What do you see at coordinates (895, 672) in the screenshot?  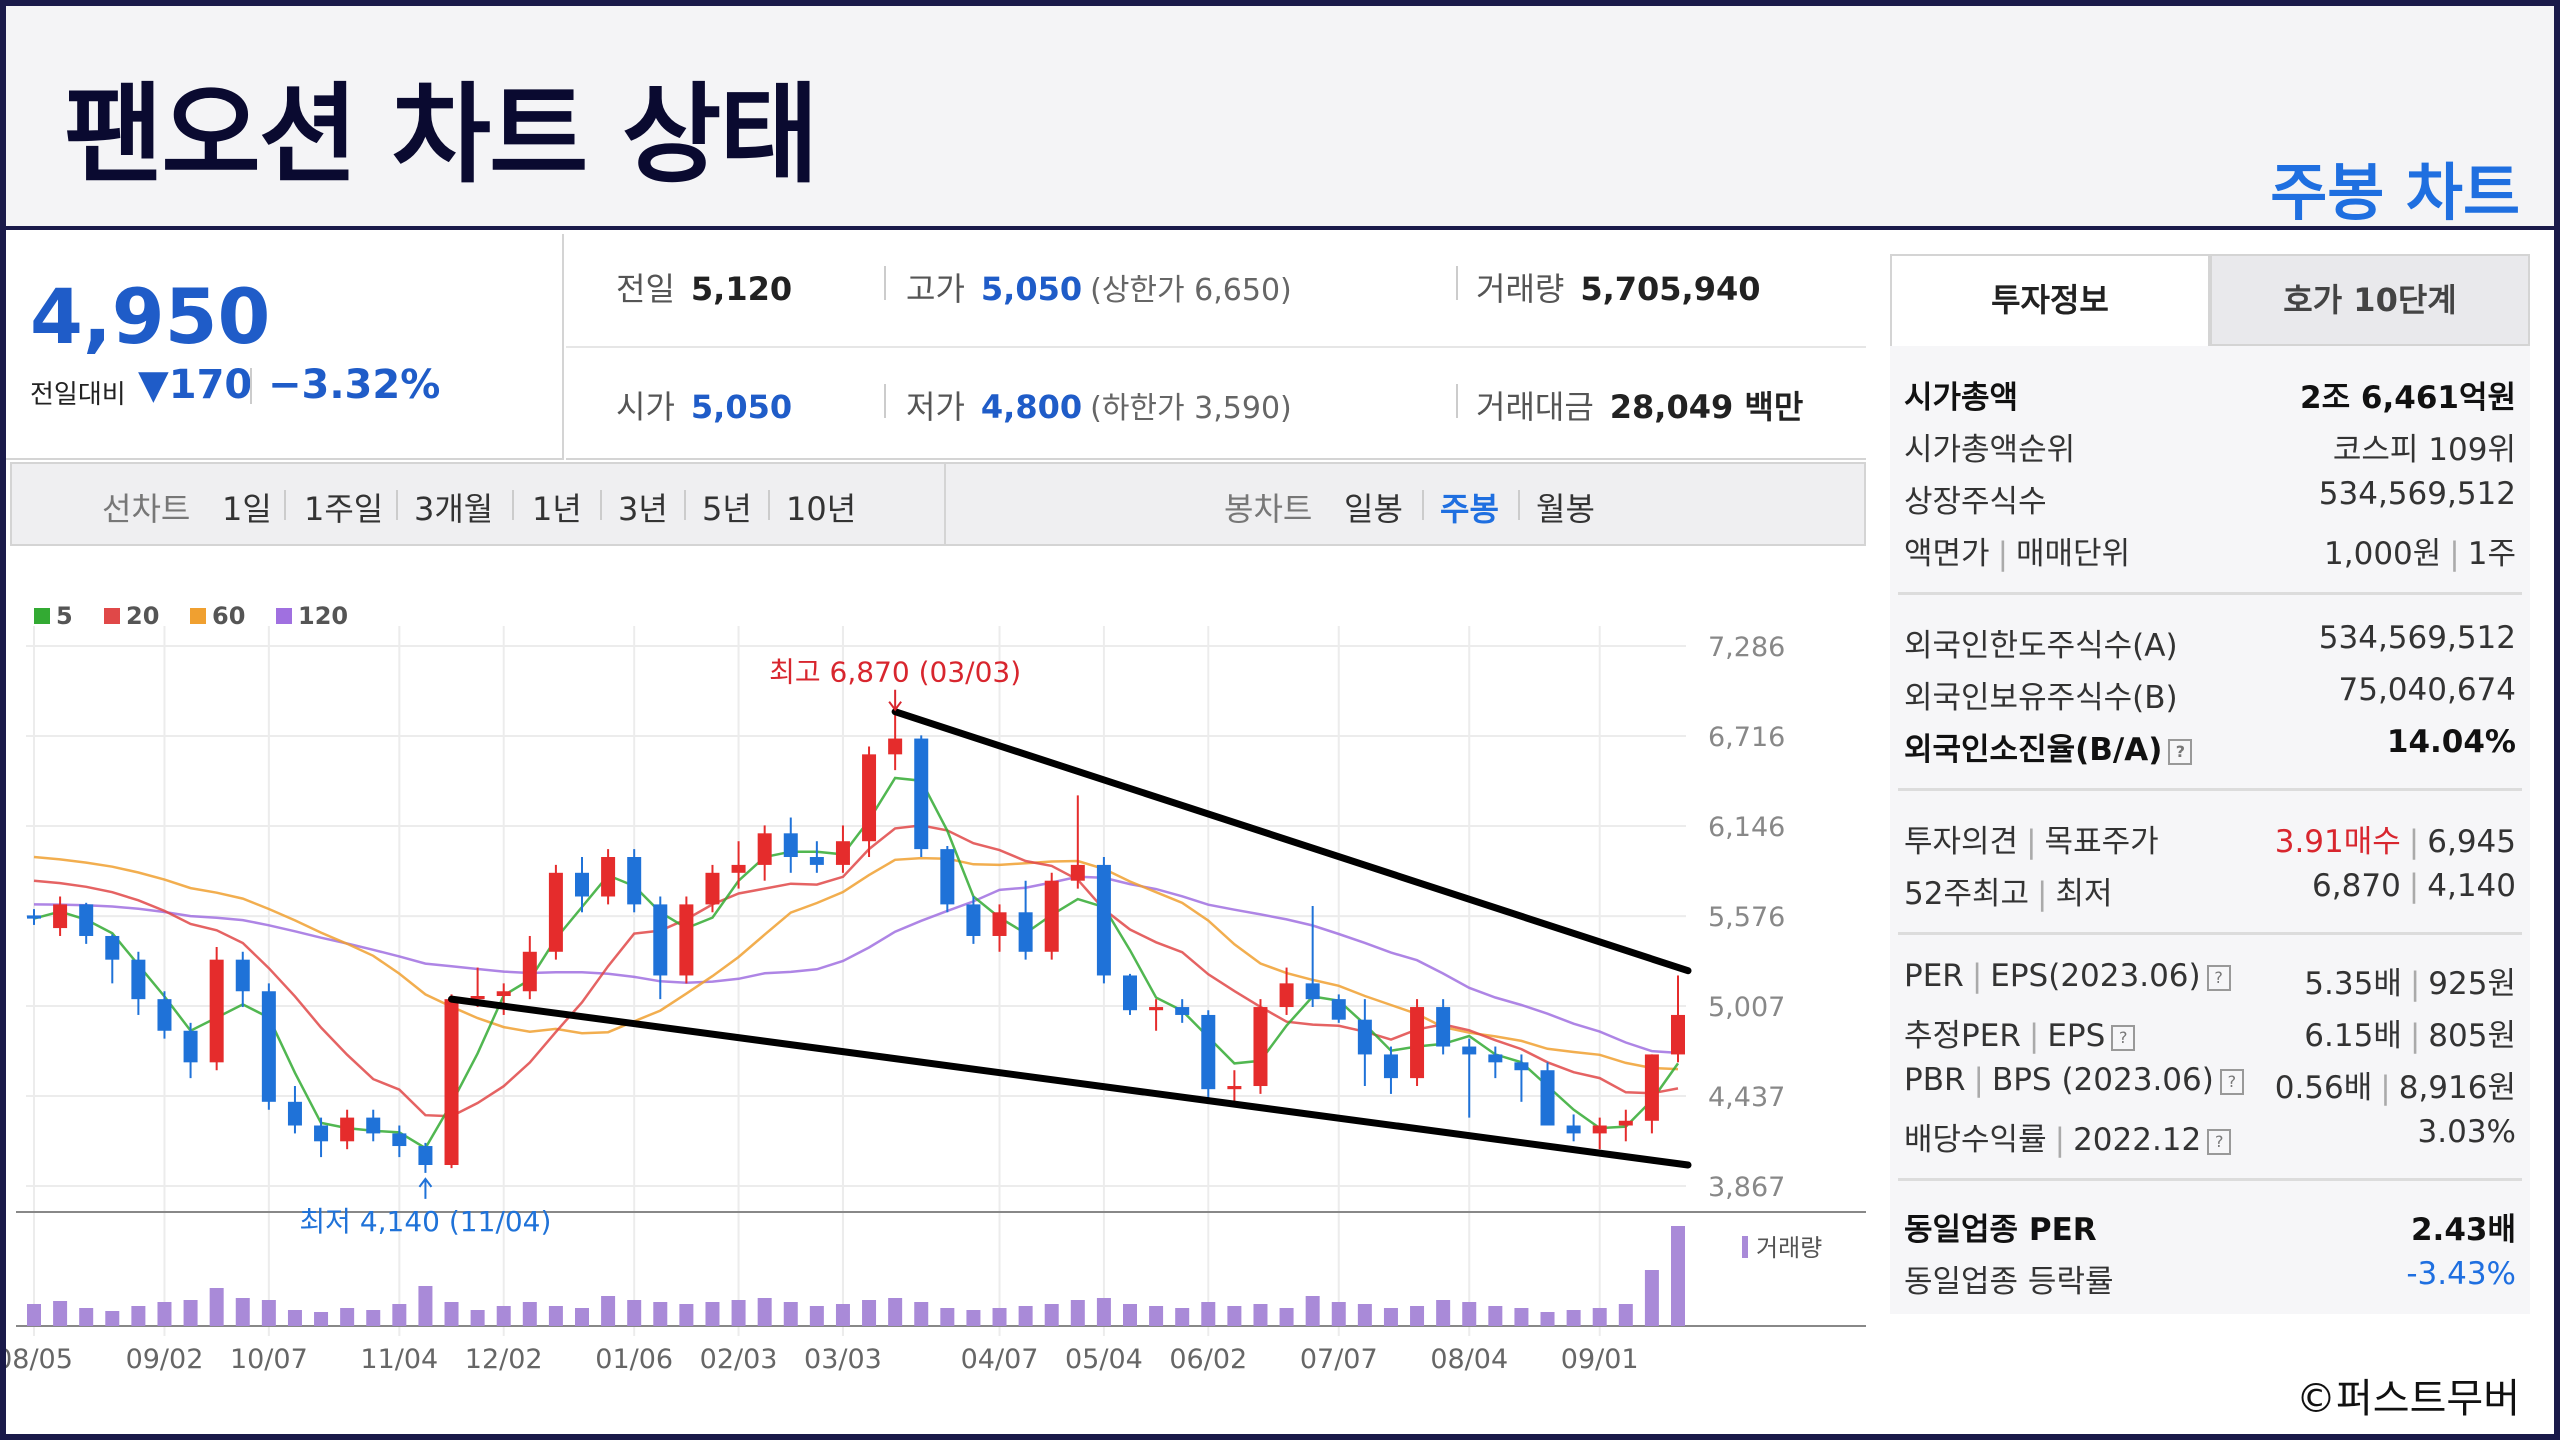 I see `high-annotation: 최고 6,870 (03/03)` at bounding box center [895, 672].